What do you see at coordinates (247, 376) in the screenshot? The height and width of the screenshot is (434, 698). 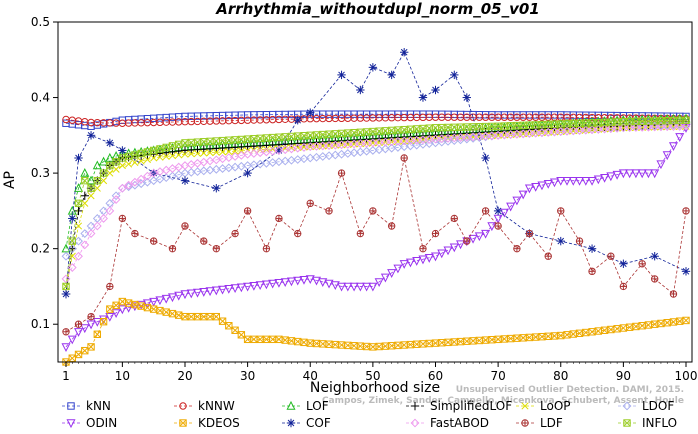 I see `x-tick-label: 30` at bounding box center [247, 376].